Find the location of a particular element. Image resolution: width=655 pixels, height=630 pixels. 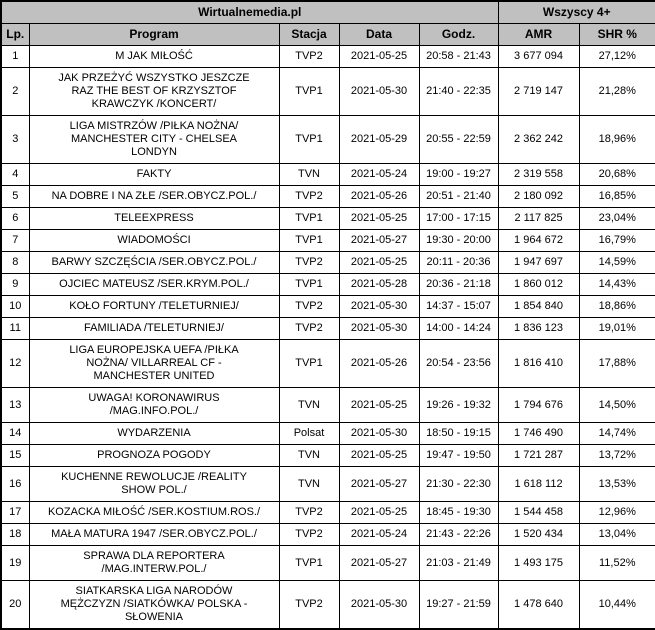

column-header-amr: AMR is located at coordinates (538, 34).